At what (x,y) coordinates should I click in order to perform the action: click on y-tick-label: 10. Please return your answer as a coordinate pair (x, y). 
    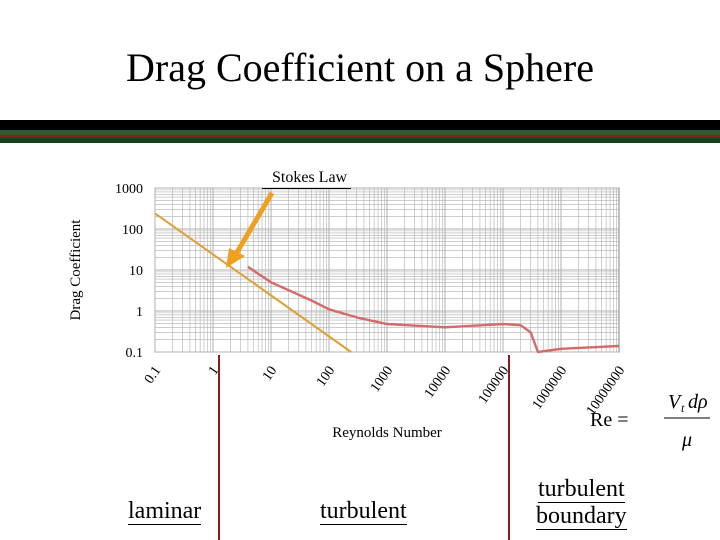
    Looking at the image, I should click on (136, 271).